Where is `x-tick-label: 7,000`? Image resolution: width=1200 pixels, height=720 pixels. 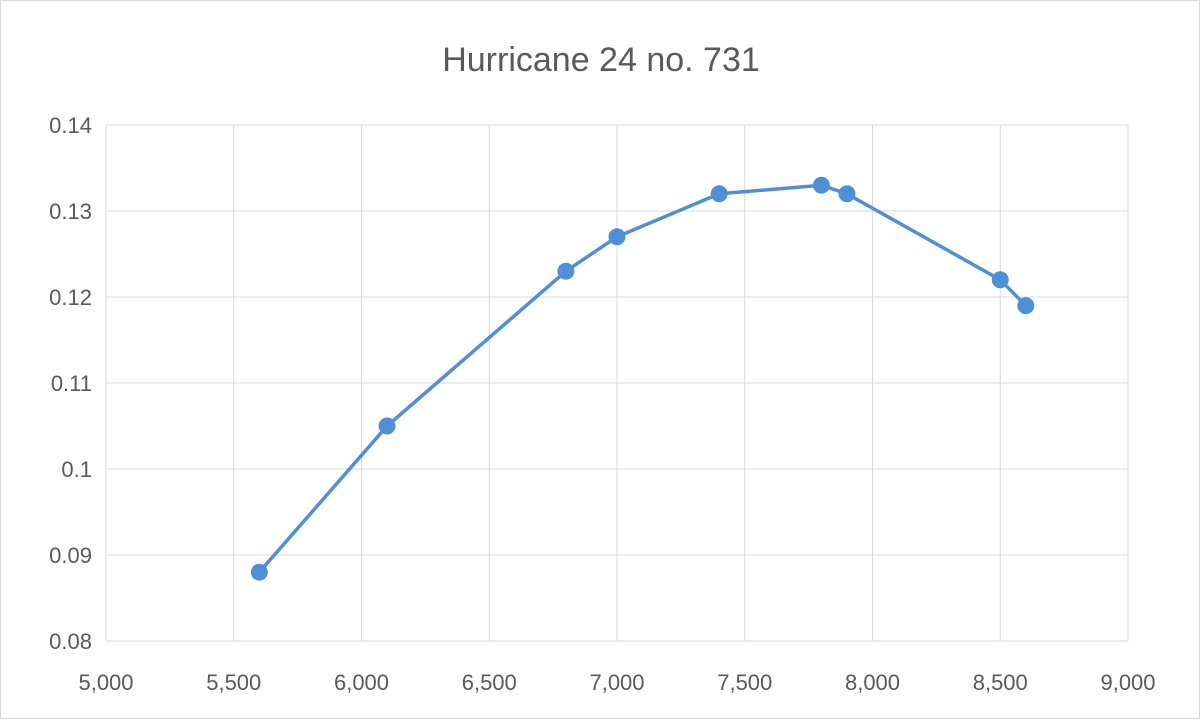 x-tick-label: 7,000 is located at coordinates (616, 682).